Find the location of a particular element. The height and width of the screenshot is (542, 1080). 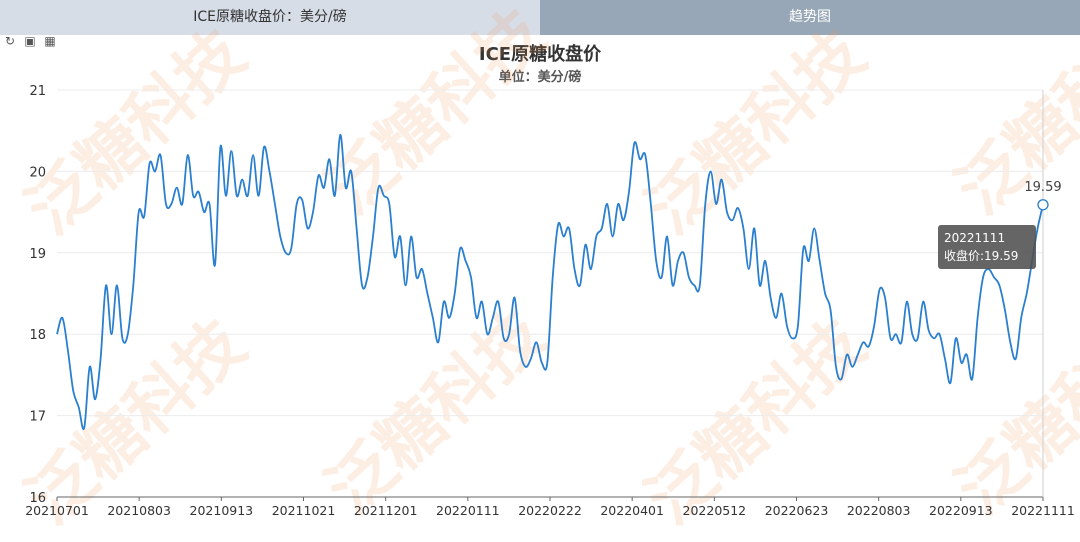

table-icon: ▦ is located at coordinates (50, 41).